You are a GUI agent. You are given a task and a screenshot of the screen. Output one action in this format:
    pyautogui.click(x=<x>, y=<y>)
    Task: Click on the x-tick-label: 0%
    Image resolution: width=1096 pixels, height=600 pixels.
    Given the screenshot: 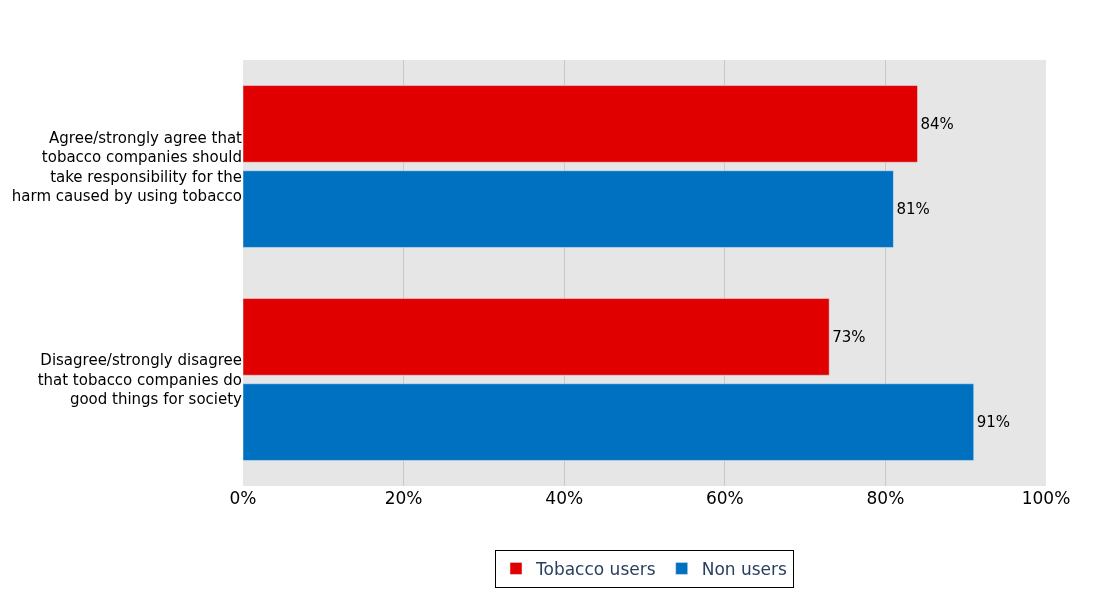 What is the action you would take?
    pyautogui.click(x=243, y=498)
    